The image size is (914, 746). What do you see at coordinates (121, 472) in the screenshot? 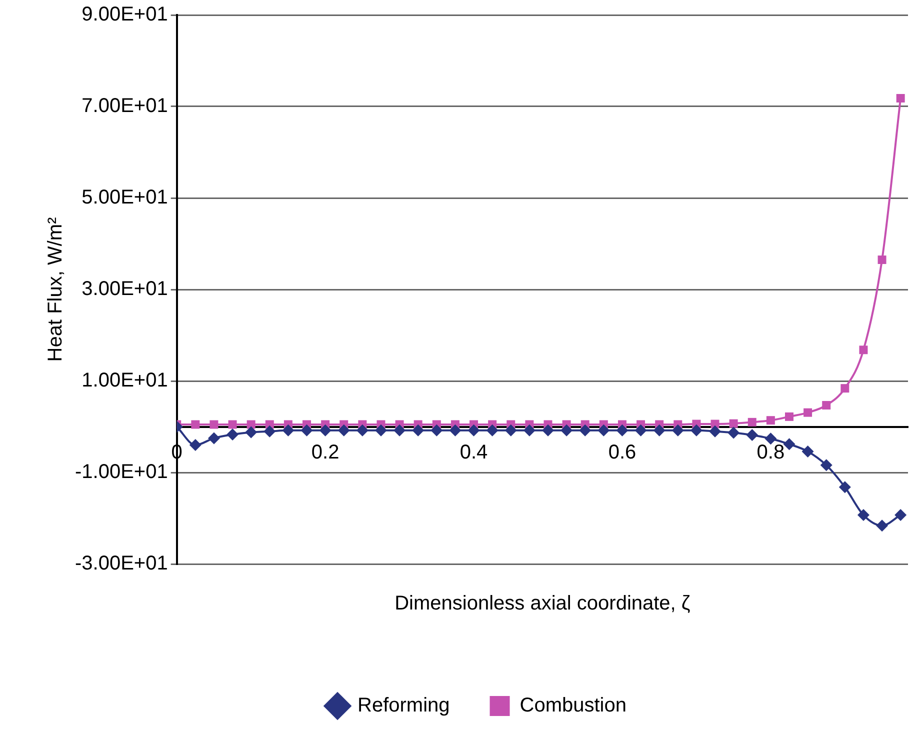
I see `y-tick-label: -1.00E+01` at bounding box center [121, 472].